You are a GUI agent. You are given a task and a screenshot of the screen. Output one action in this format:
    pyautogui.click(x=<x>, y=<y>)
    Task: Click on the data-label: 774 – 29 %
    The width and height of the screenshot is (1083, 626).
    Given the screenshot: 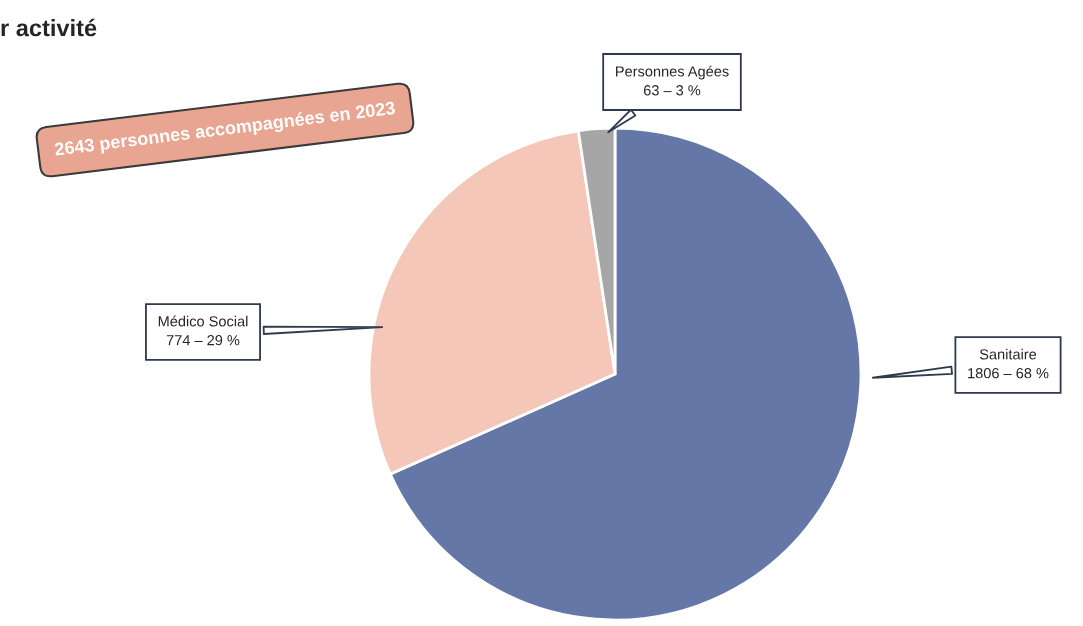 What is the action you would take?
    pyautogui.click(x=203, y=340)
    